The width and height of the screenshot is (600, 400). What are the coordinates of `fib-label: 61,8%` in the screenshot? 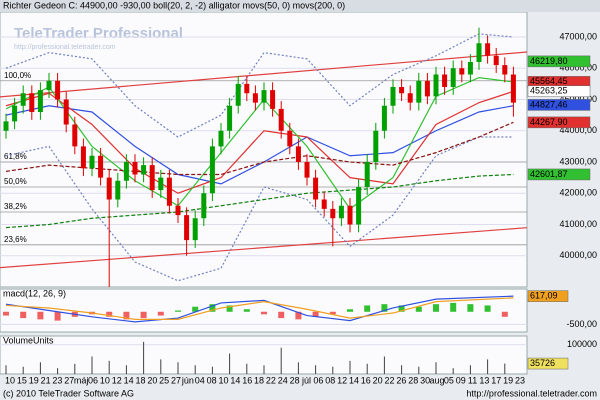 It's located at (15, 156).